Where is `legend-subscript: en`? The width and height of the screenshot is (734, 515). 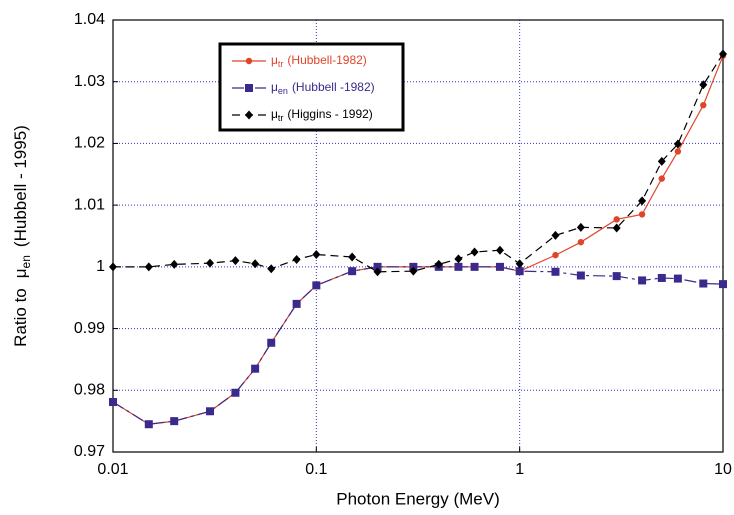 legend-subscript: en is located at coordinates (283, 91).